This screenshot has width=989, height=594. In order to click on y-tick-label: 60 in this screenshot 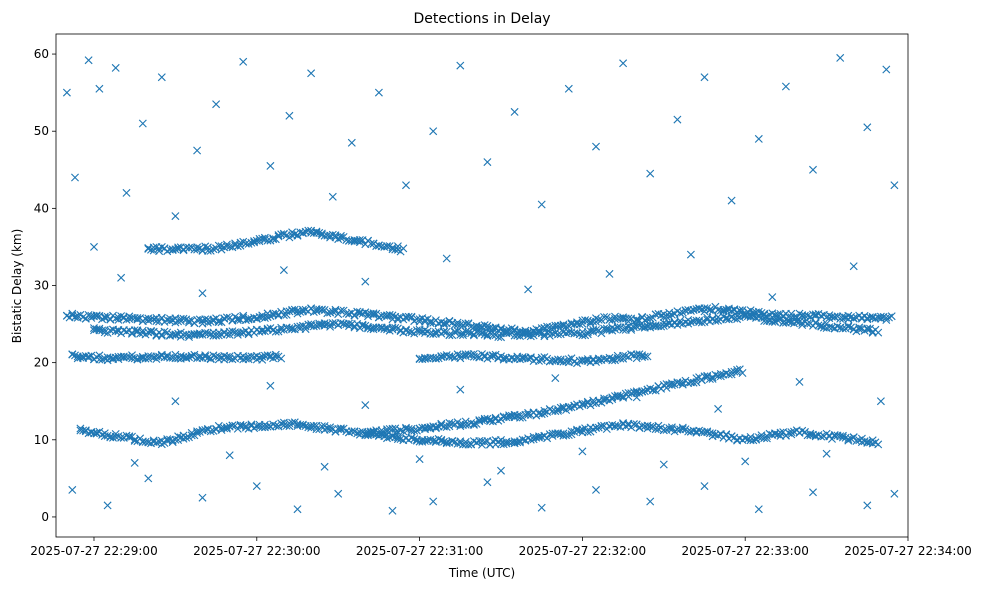, I will do `click(41, 54)`.